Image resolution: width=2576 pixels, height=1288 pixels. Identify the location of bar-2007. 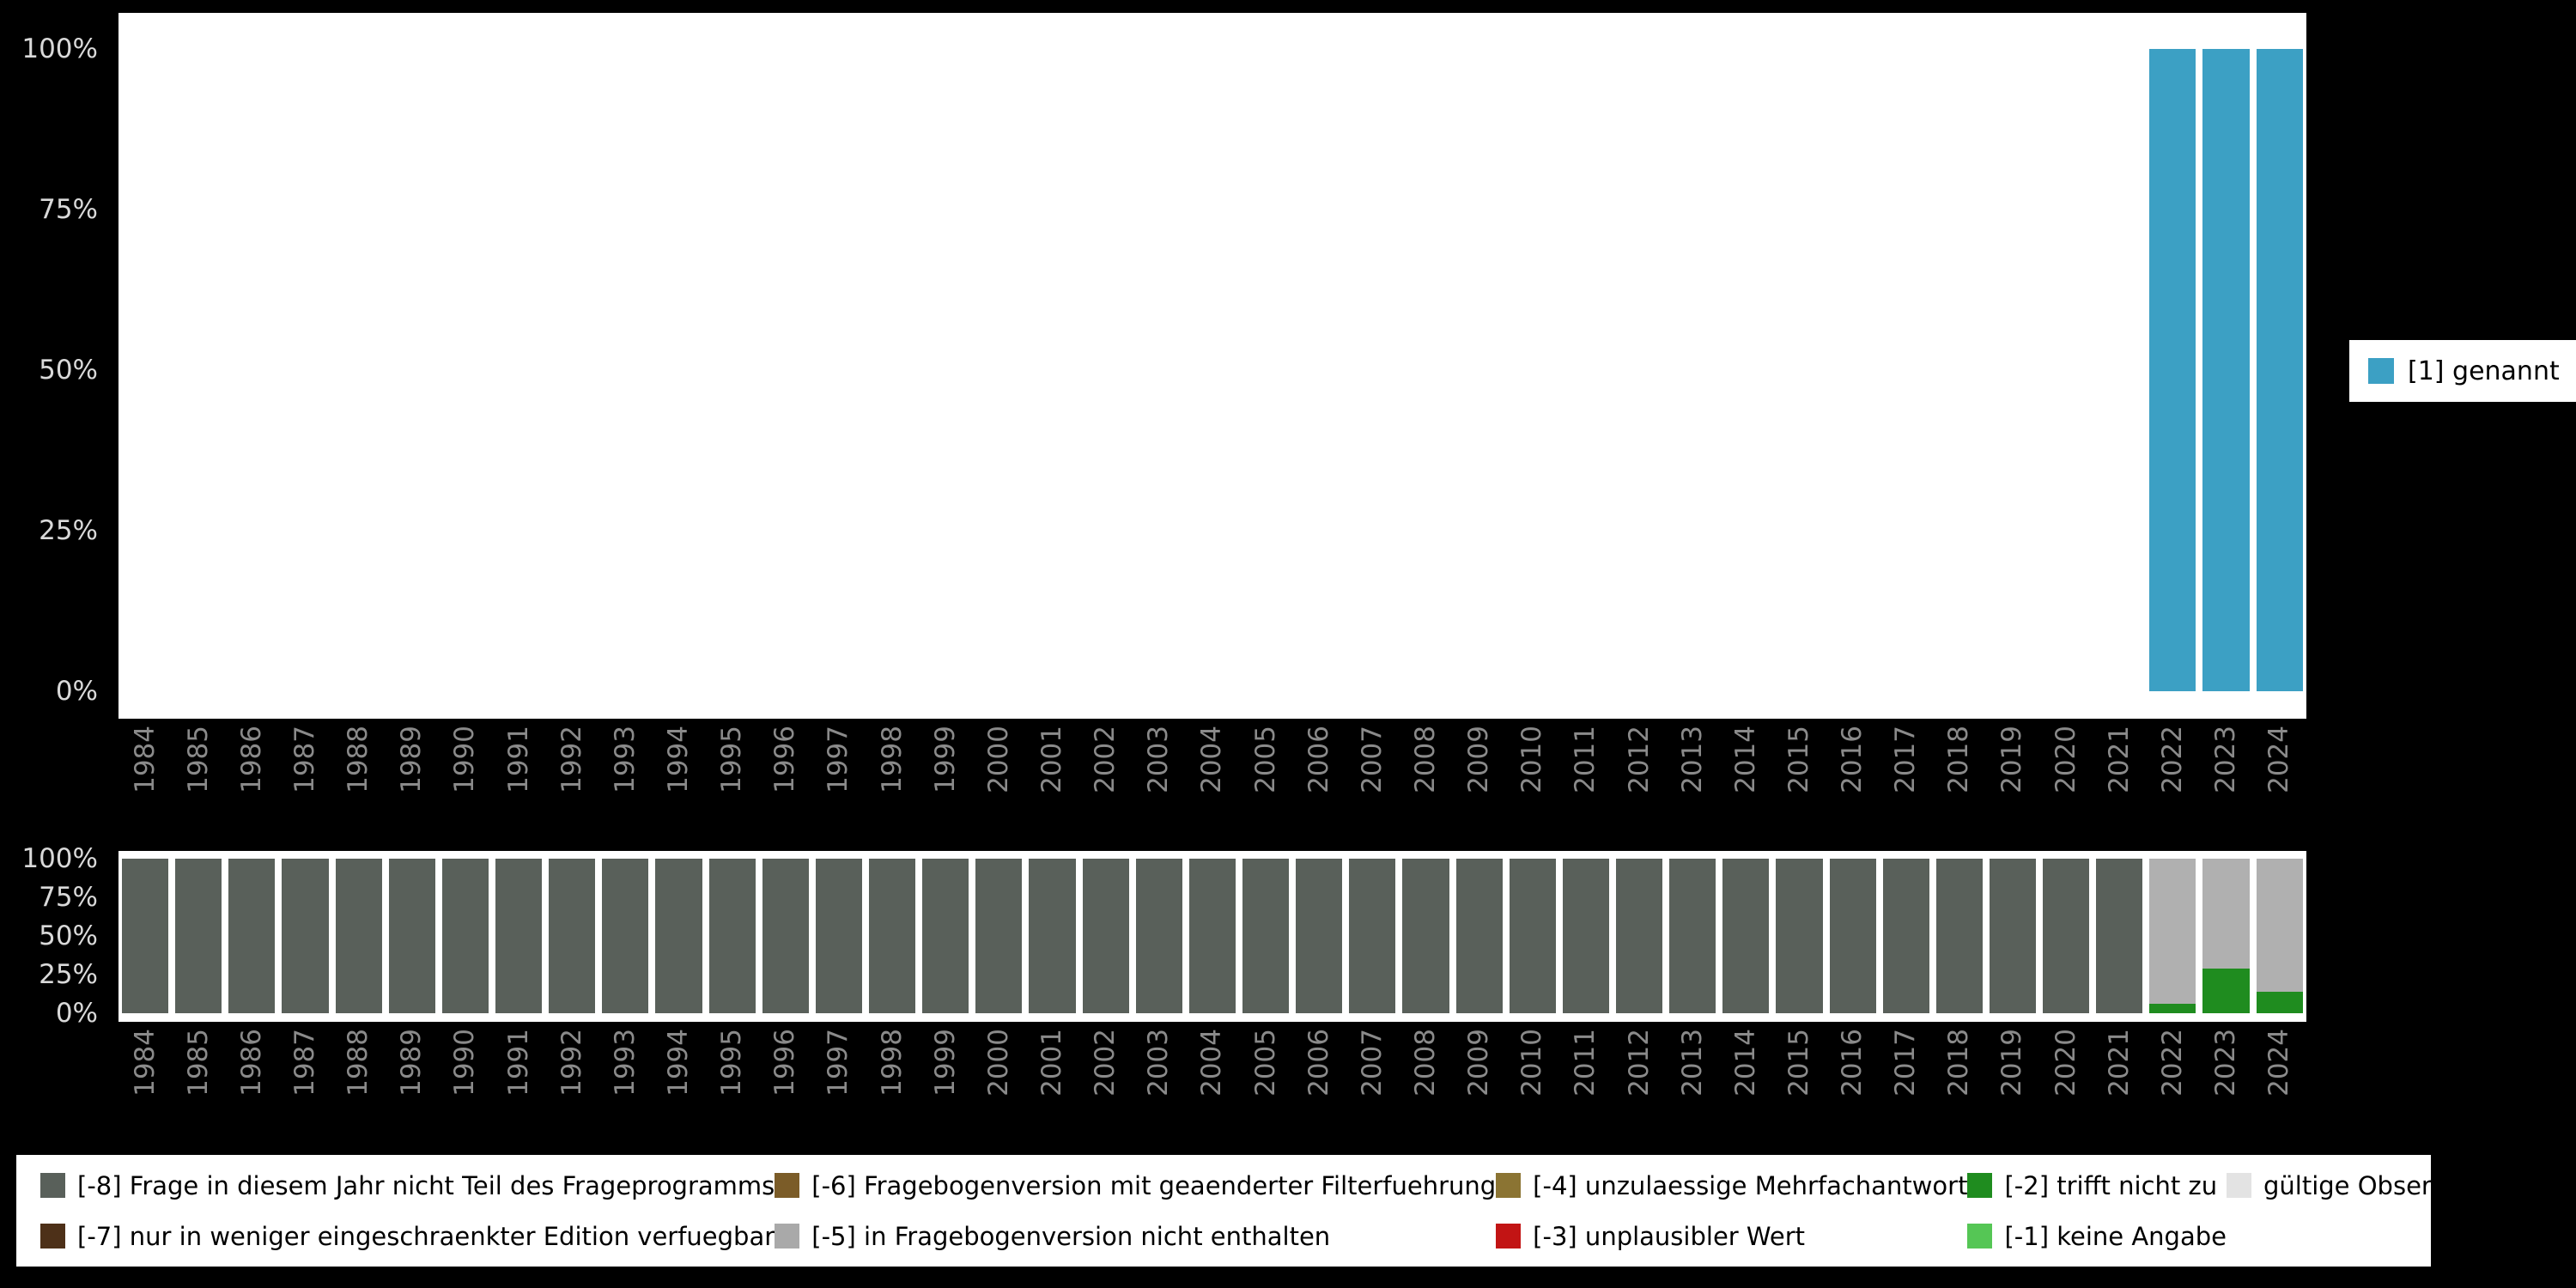
(1372, 936).